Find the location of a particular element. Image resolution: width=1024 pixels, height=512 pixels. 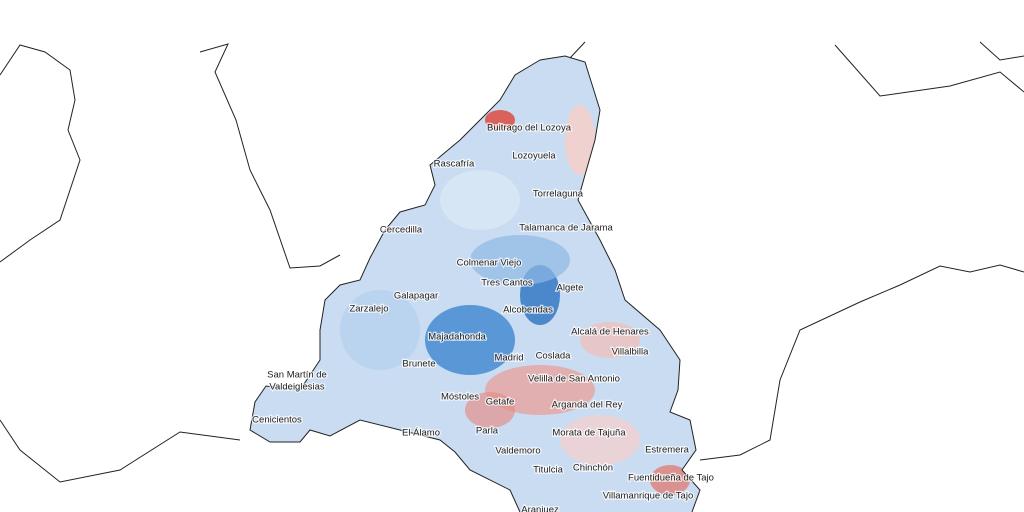

place-label: San Martín de is located at coordinates (297, 375).